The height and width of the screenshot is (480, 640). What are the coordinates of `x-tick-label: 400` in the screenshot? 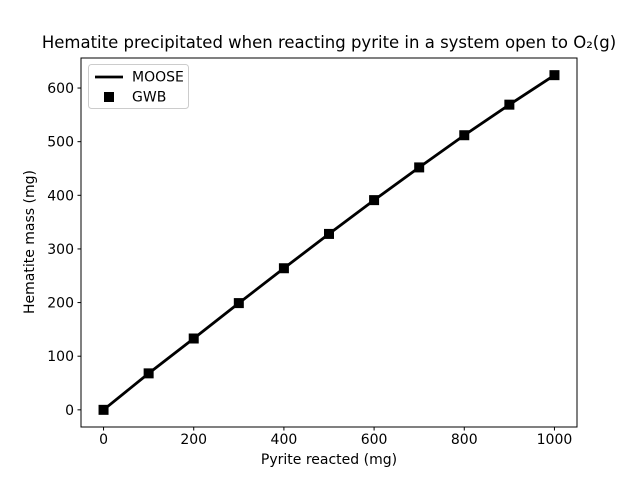 It's located at (284, 440).